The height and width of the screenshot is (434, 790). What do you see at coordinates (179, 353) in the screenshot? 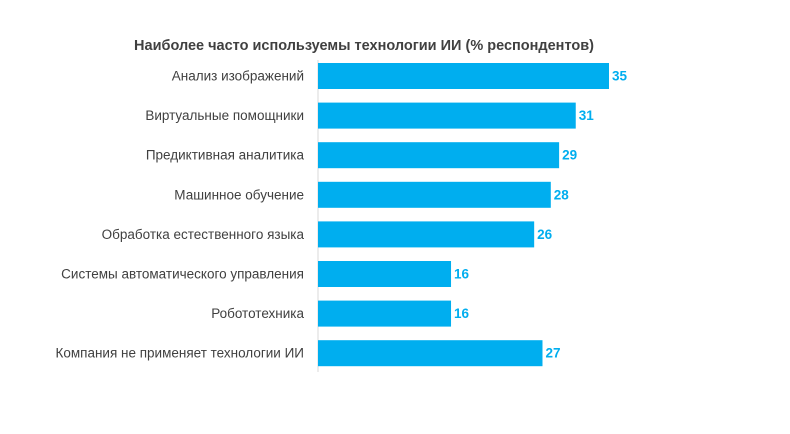
I see `category-label: Компания не применяет технологии ИИ` at bounding box center [179, 353].